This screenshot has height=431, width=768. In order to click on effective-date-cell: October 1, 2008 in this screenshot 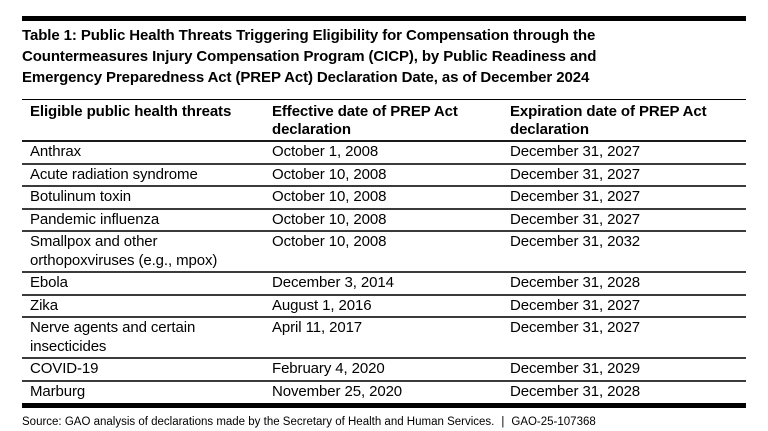, I will do `click(383, 153)`.